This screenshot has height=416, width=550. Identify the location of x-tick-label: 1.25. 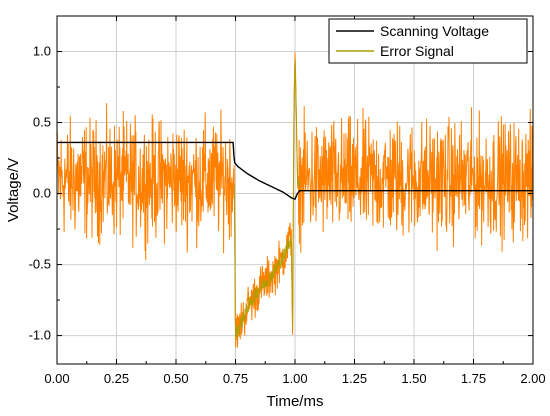
(354, 378).